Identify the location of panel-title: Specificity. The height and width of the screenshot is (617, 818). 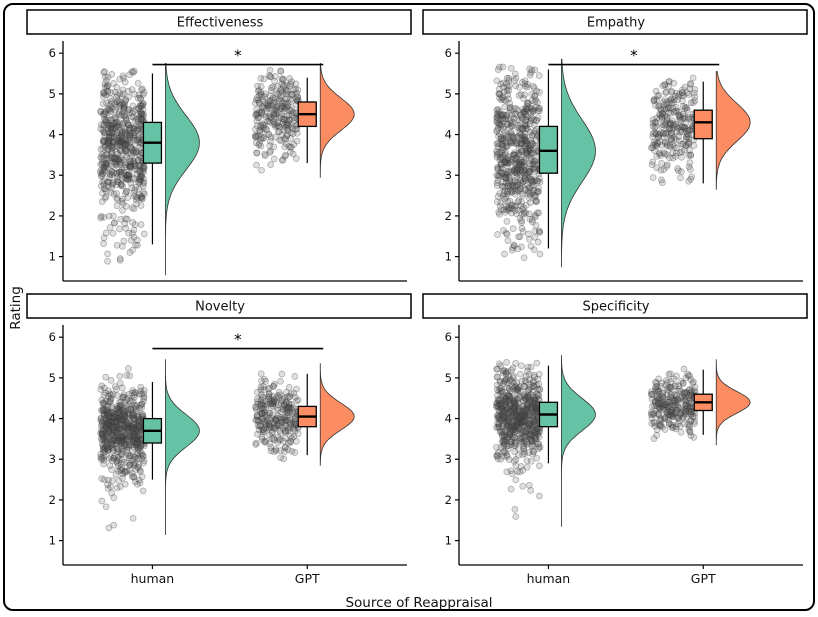
(616, 307).